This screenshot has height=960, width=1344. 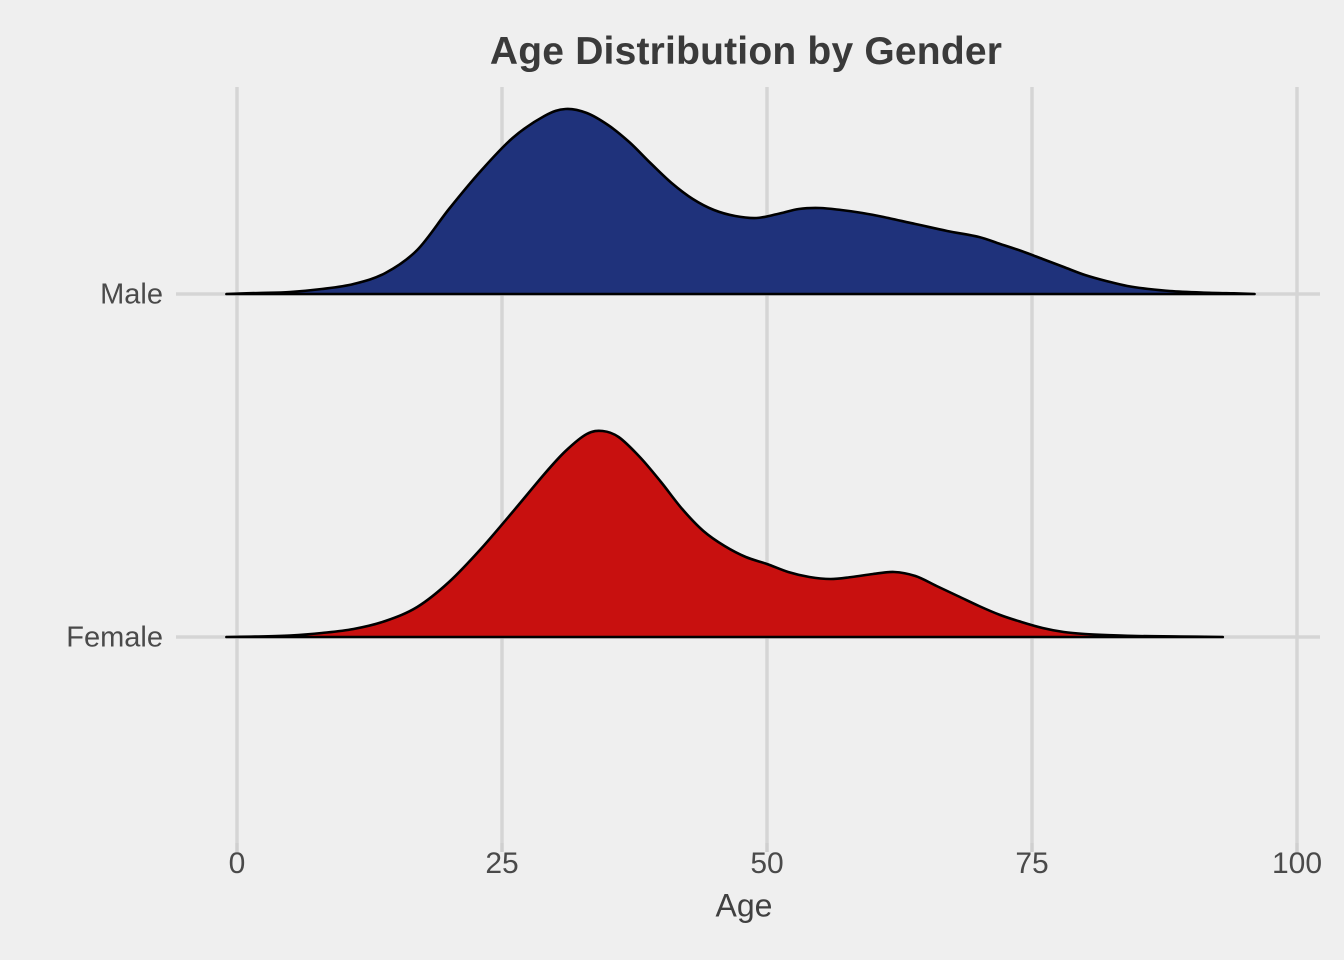 I want to click on axis-ticks, so click(x=767, y=847).